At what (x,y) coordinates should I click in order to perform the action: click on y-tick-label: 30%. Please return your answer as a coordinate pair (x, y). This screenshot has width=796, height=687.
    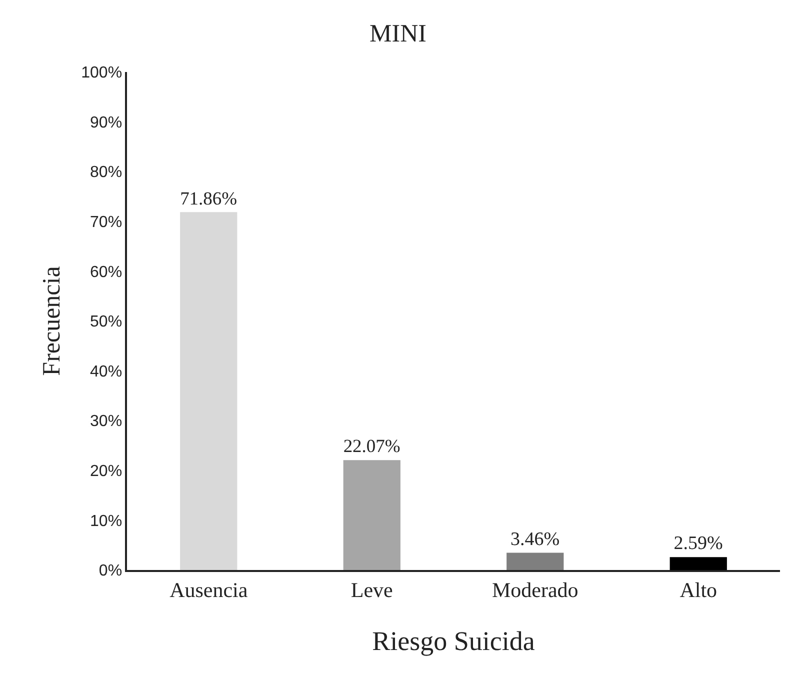
    Looking at the image, I should click on (106, 421).